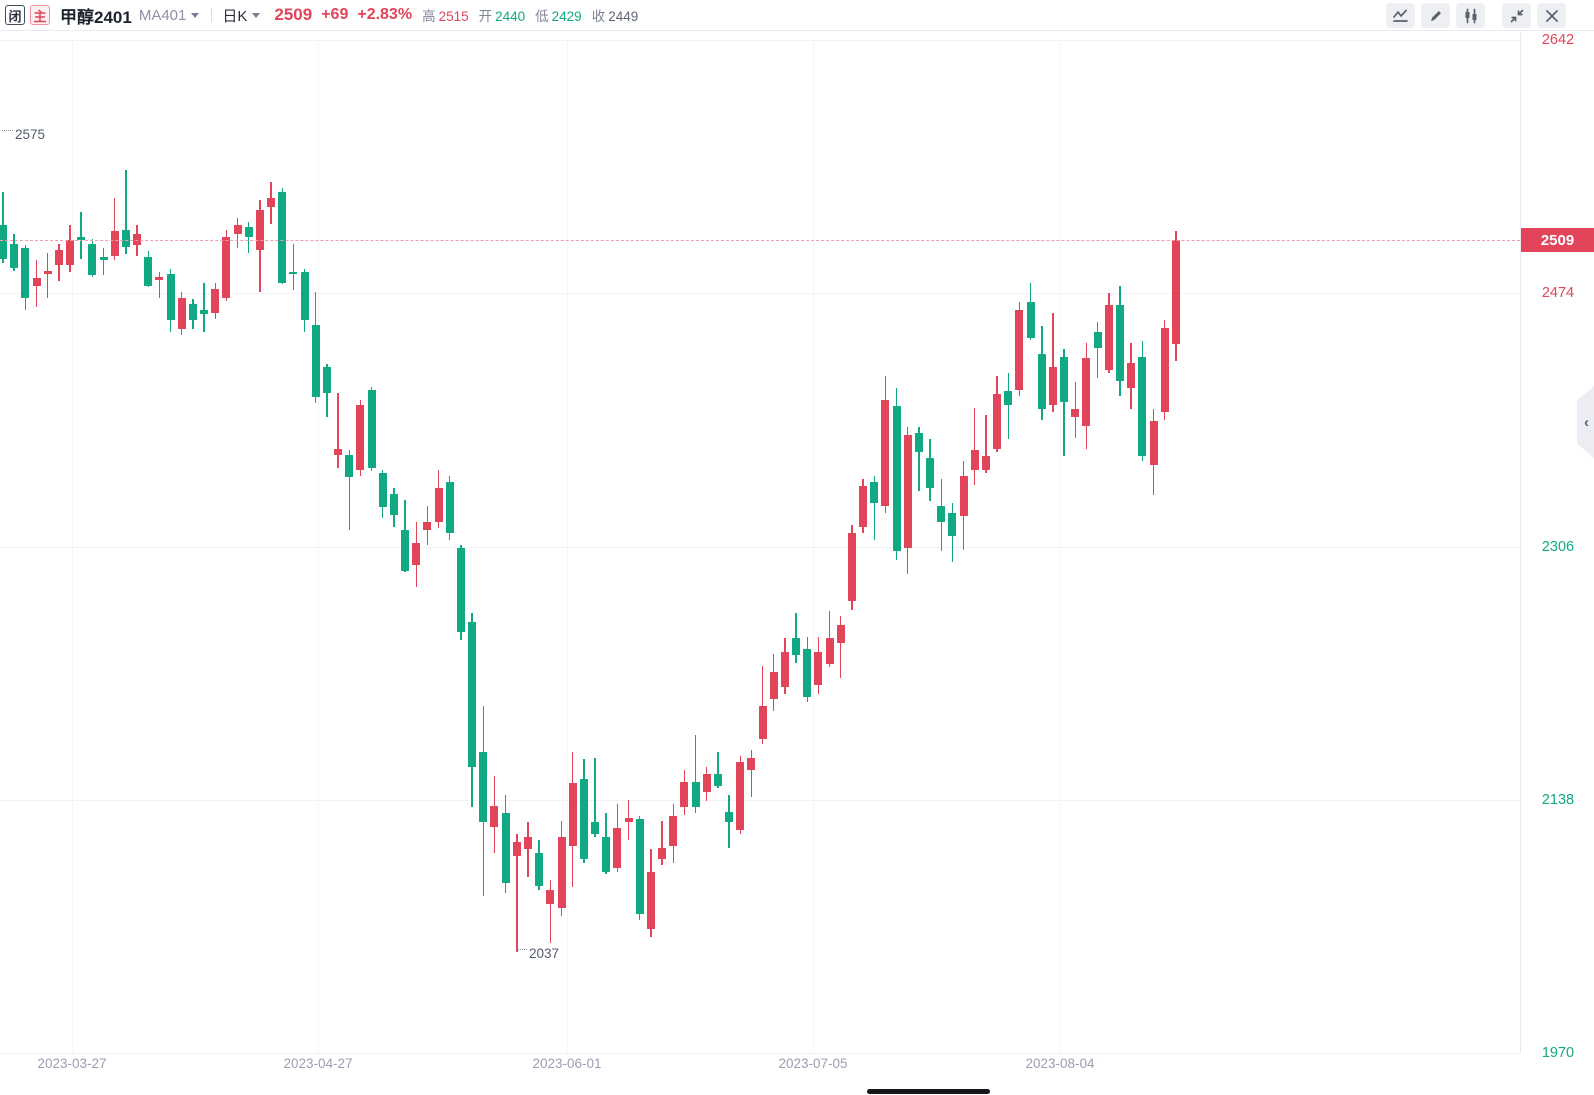 The height and width of the screenshot is (1095, 1594). What do you see at coordinates (760, 547) in the screenshot?
I see `grid-line-horizontal` at bounding box center [760, 547].